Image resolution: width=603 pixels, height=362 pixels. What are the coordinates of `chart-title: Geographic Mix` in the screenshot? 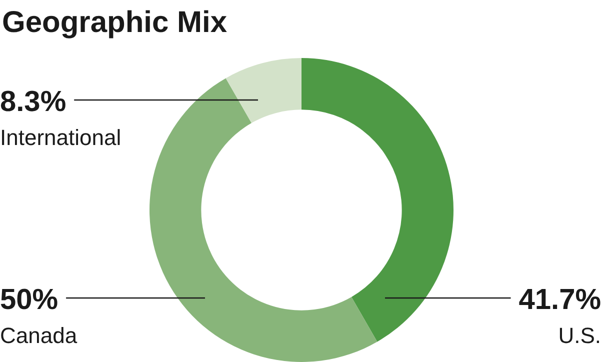 It's located at (115, 22).